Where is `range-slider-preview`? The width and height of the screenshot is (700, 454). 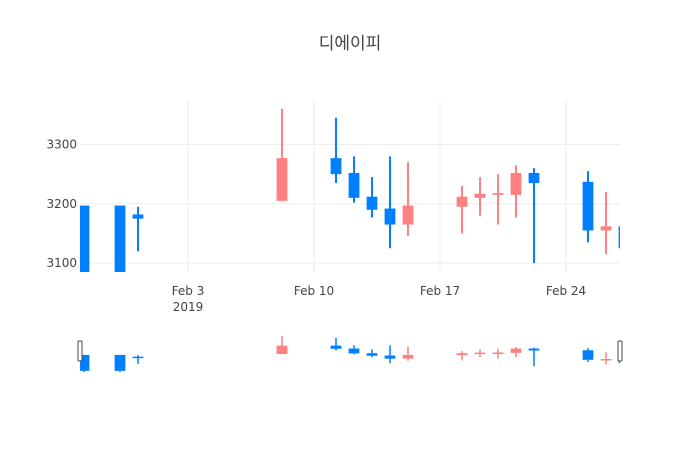
range-slider-preview is located at coordinates (350, 354).